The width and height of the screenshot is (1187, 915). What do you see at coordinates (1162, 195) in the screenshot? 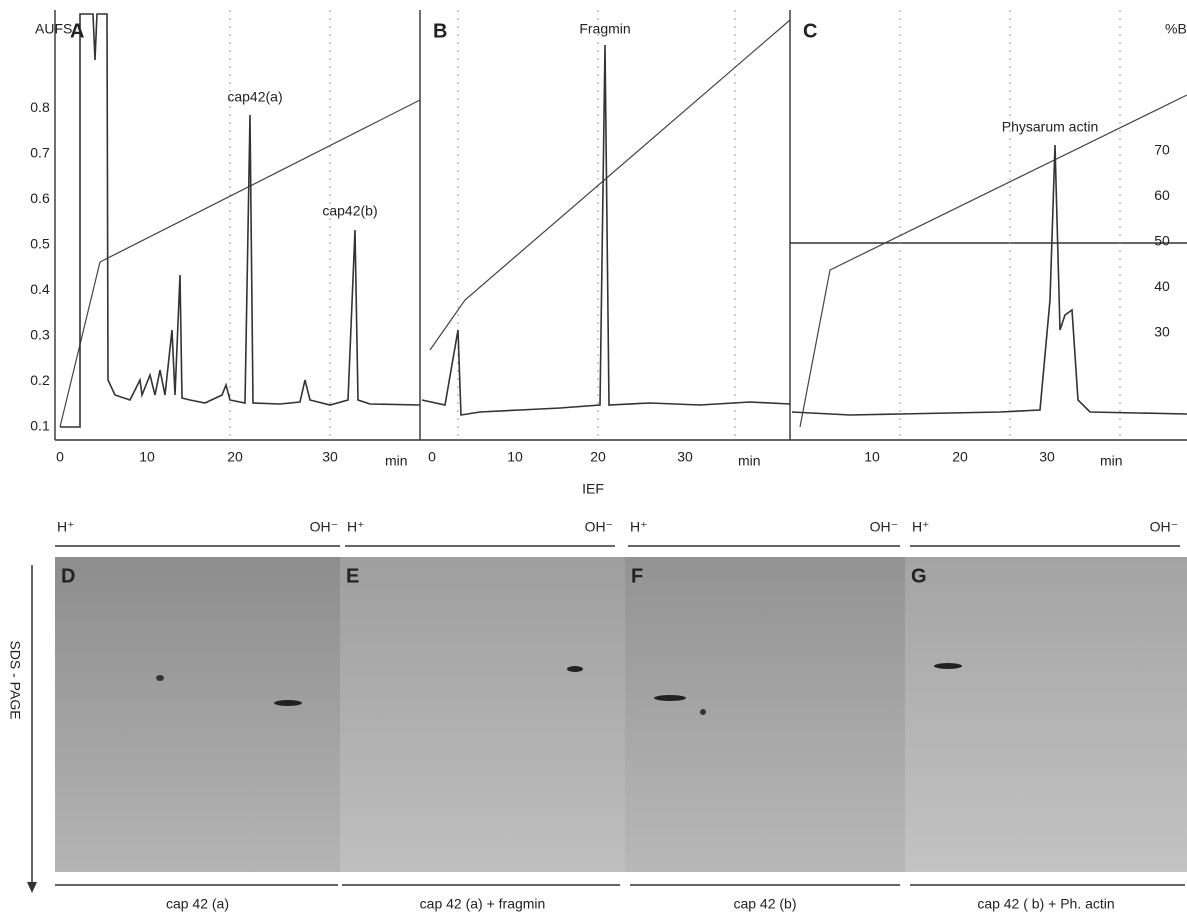
I see `y2-tick-label: 60` at bounding box center [1162, 195].